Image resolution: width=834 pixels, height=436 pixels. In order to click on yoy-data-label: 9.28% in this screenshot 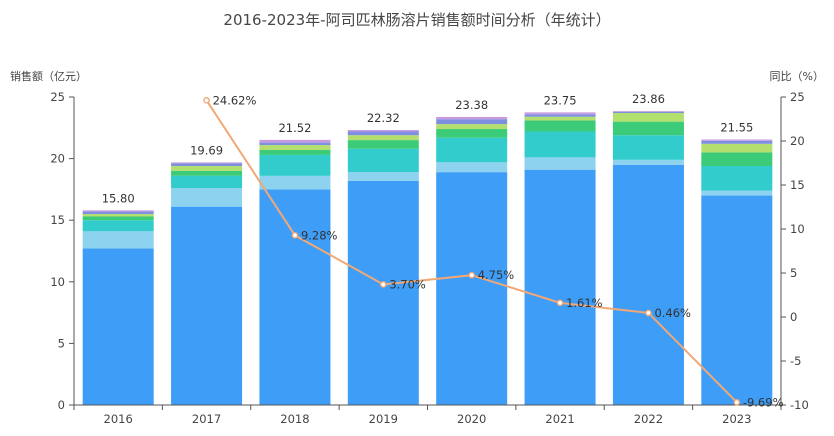, I will do `click(319, 235)`.